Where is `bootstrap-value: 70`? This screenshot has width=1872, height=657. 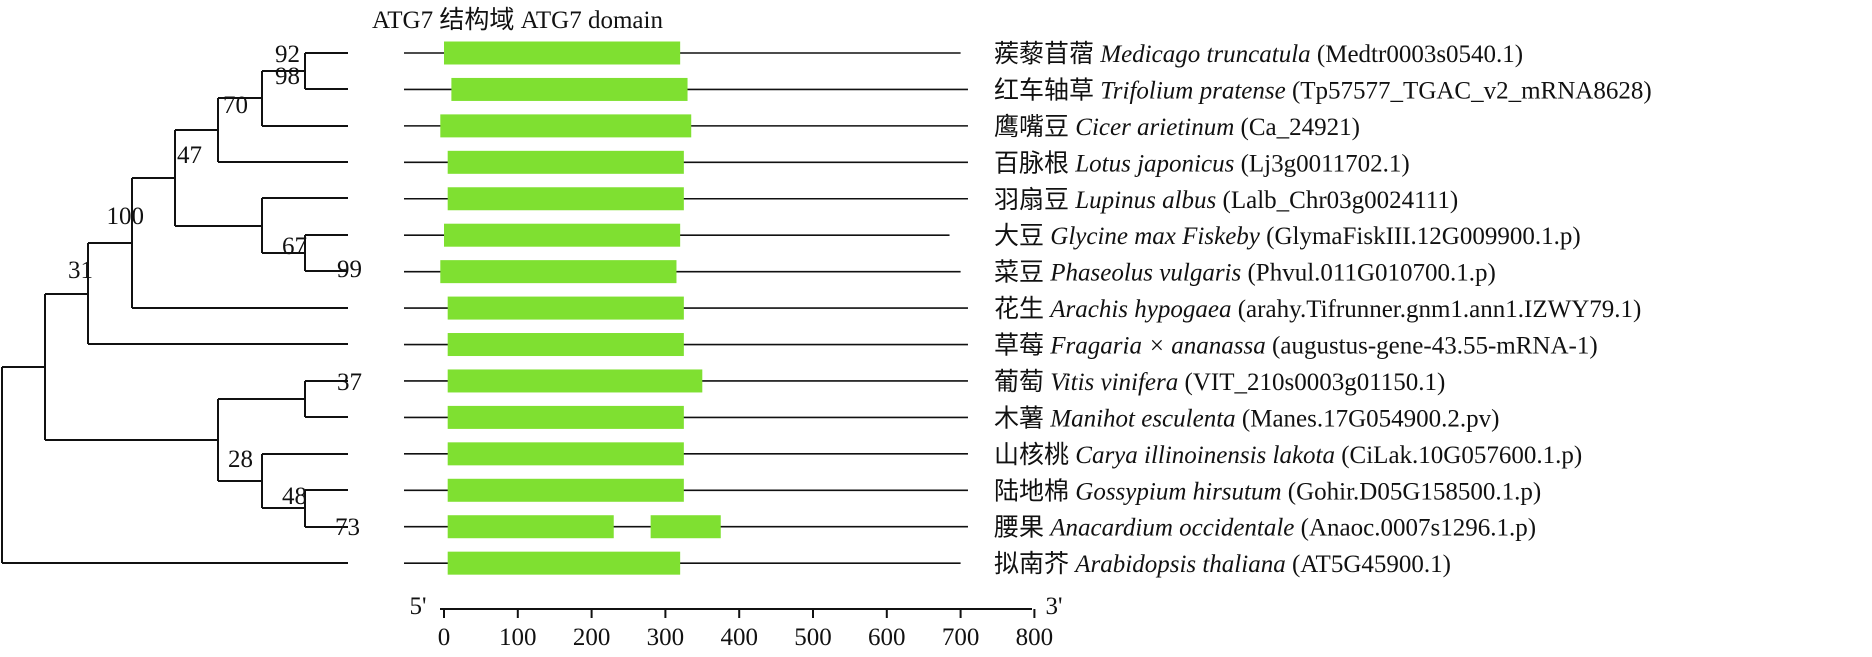
bootstrap-value: 70 is located at coordinates (235, 105).